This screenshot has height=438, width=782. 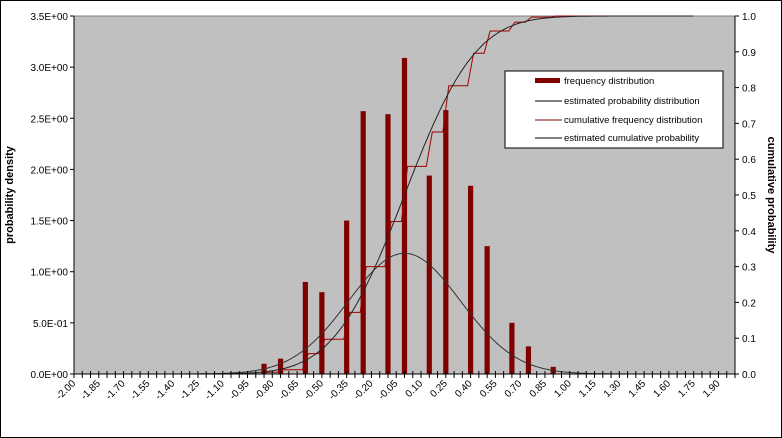 What do you see at coordinates (712, 389) in the screenshot?
I see `x-tick-label: 1.90` at bounding box center [712, 389].